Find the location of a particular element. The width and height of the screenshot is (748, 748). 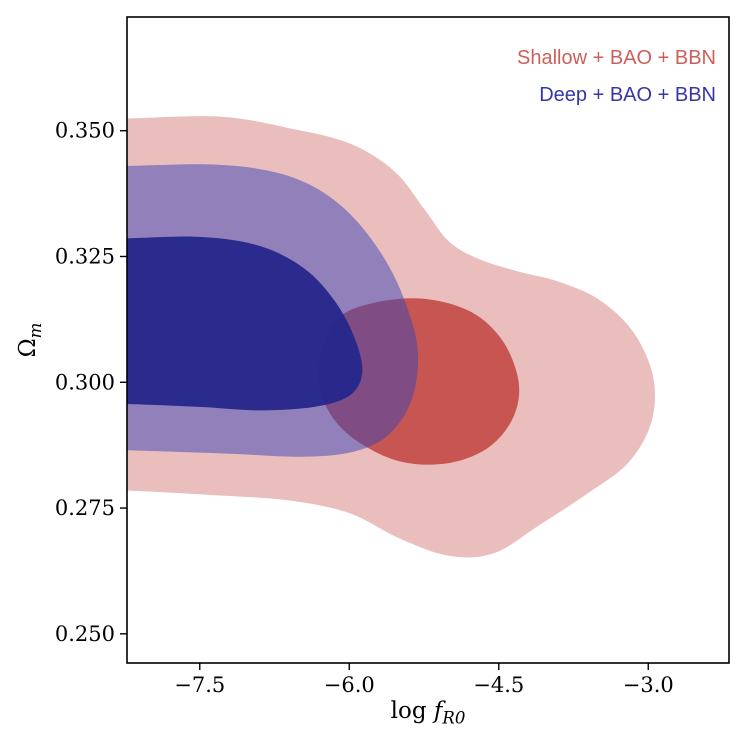

x-tick-label: −3.0 is located at coordinates (648, 685).